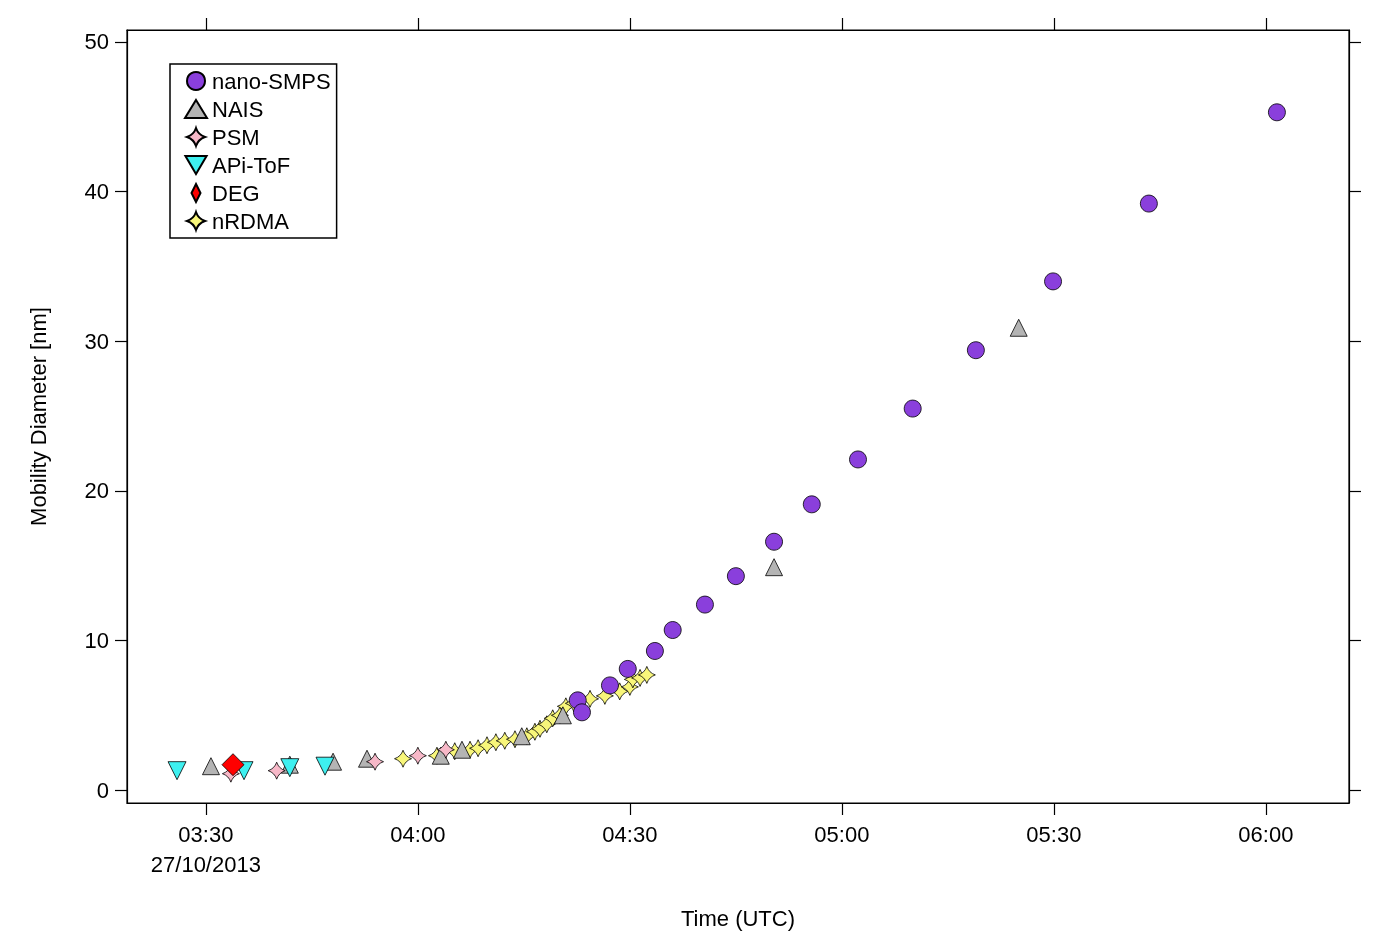  What do you see at coordinates (102, 790) in the screenshot?
I see `y-tick-label: 0` at bounding box center [102, 790].